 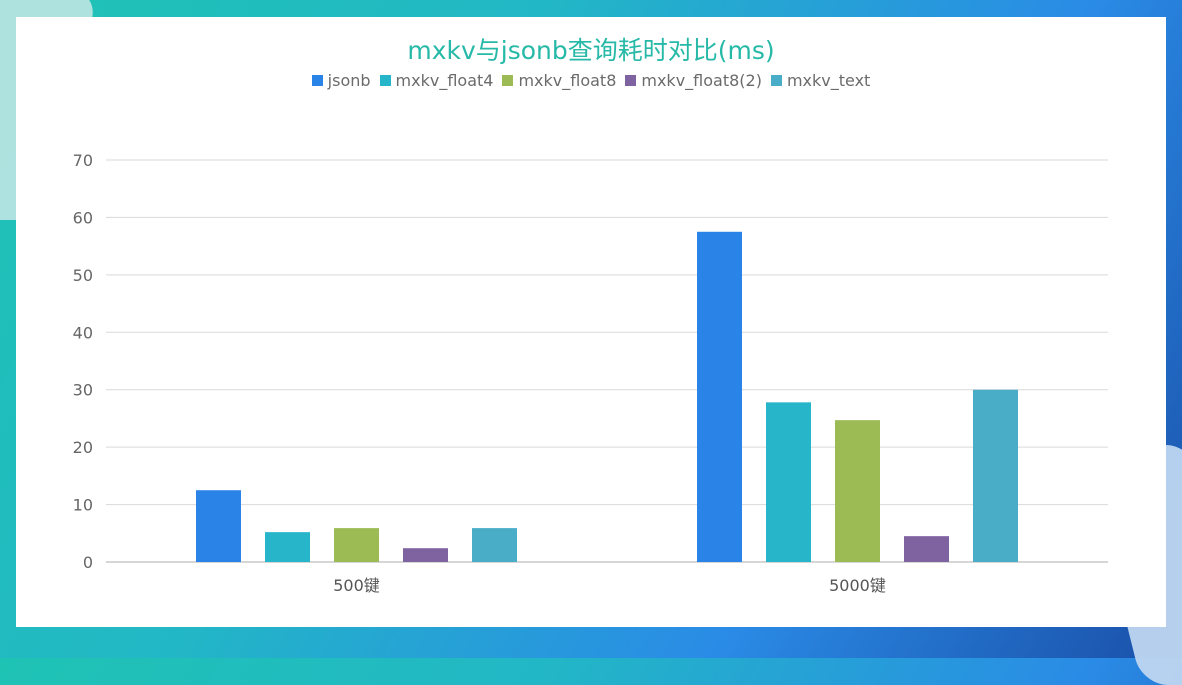 What do you see at coordinates (83, 332) in the screenshot?
I see `y-tick-label-4: 40` at bounding box center [83, 332].